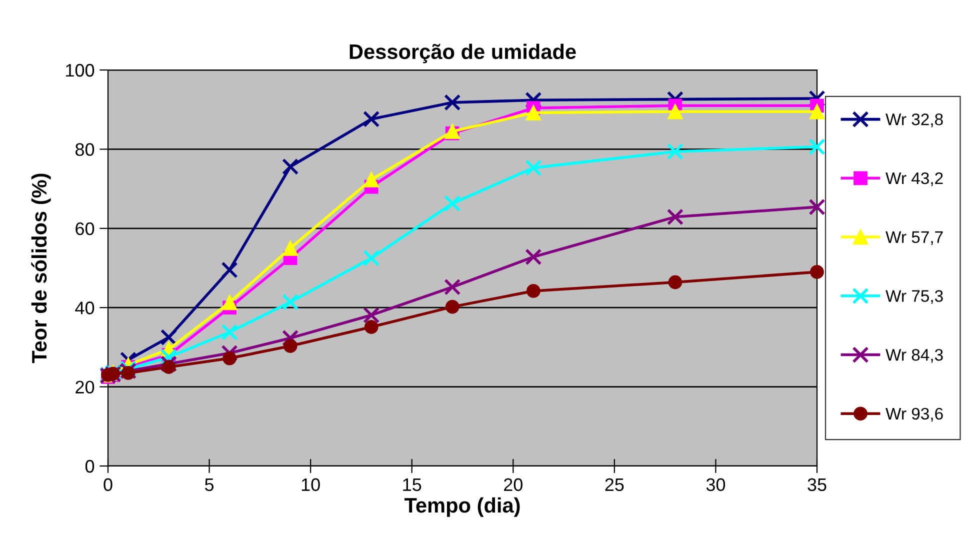  I want to click on legend-label: Wr 57,7, so click(914, 238).